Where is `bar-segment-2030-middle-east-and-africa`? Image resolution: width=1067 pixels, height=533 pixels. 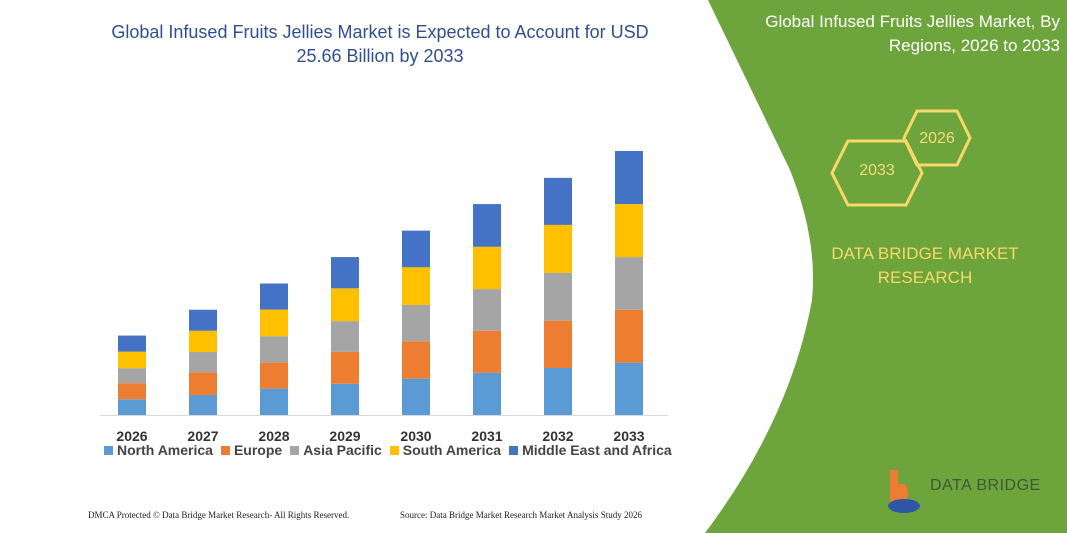 bar-segment-2030-middle-east-and-africa is located at coordinates (416, 249).